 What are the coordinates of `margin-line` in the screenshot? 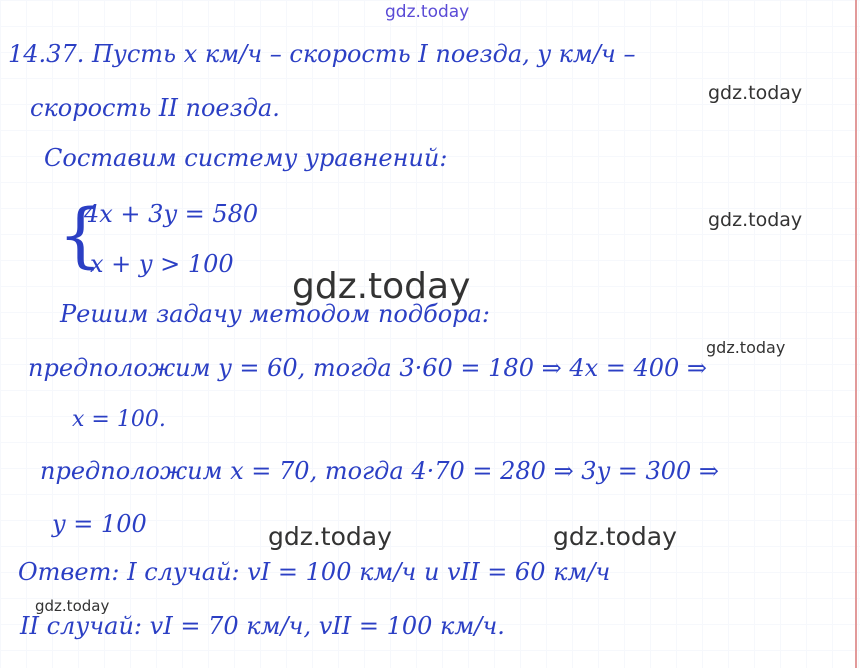 It's located at (856, 334).